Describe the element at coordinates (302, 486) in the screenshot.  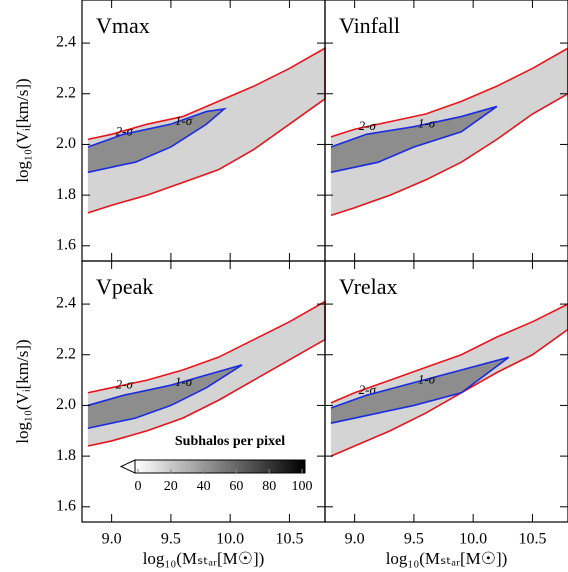
I see `colorbar-tick-label: 100` at that location.